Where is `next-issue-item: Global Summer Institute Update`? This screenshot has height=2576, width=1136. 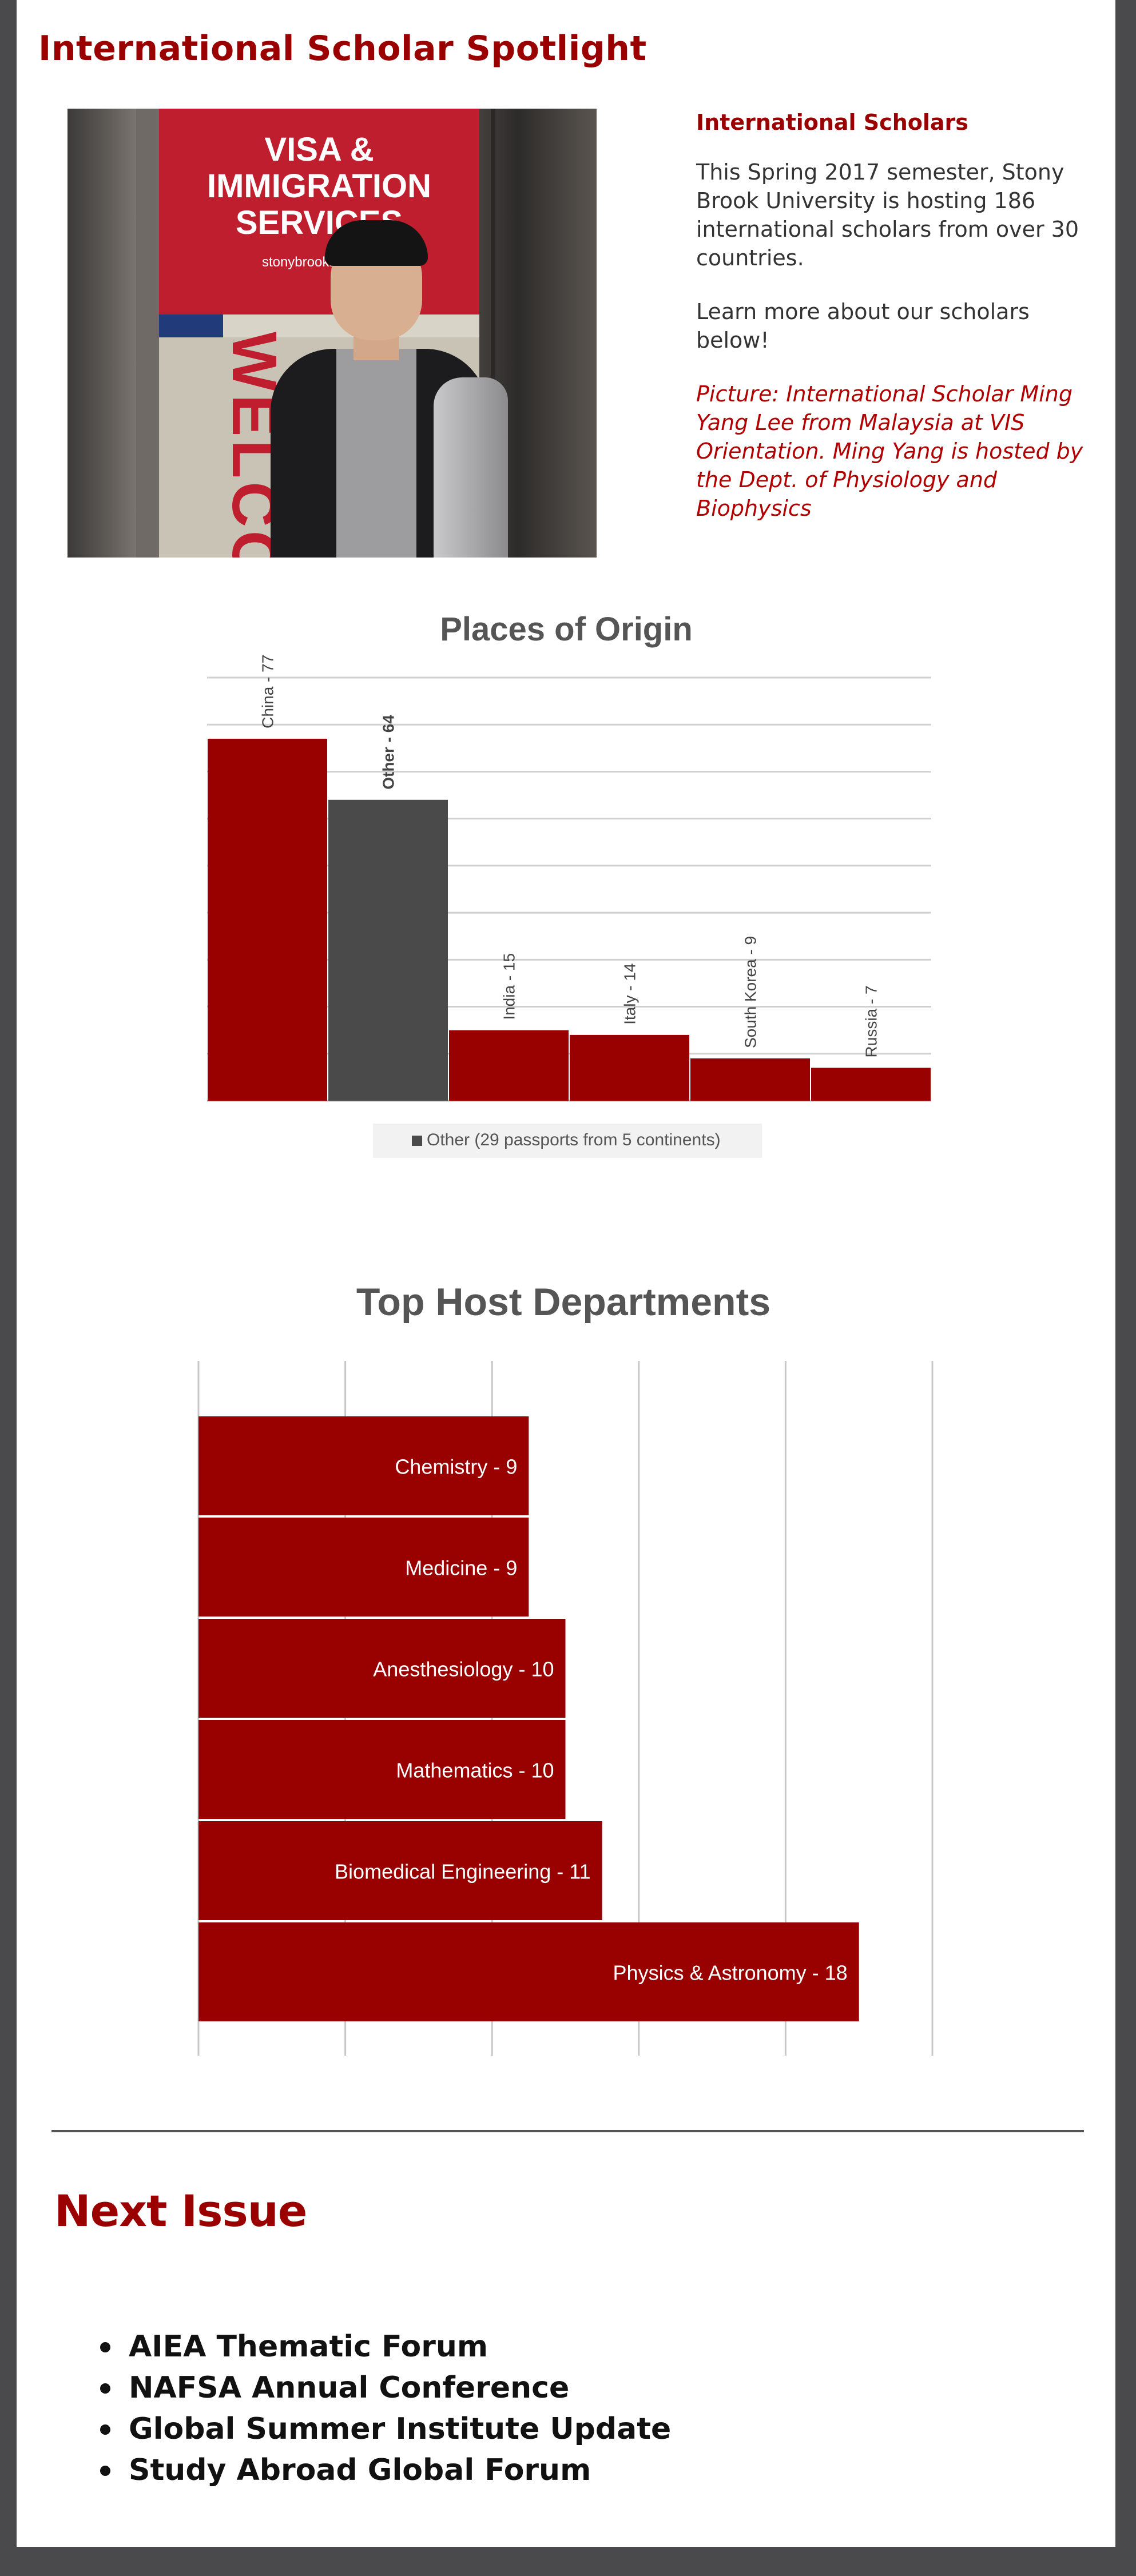
next-issue-item: Global Summer Institute Update is located at coordinates (385, 2429).